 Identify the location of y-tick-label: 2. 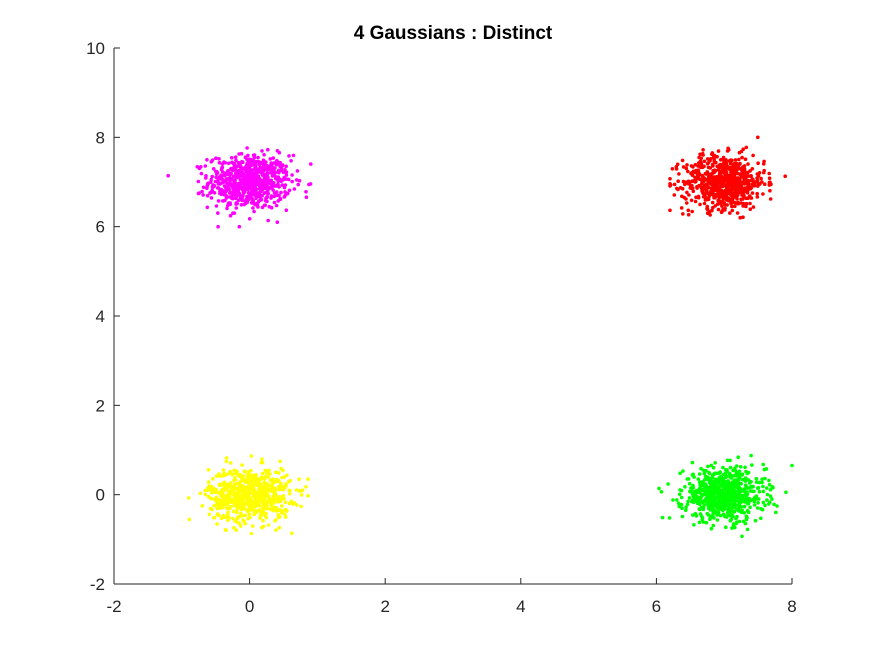
(100, 405).